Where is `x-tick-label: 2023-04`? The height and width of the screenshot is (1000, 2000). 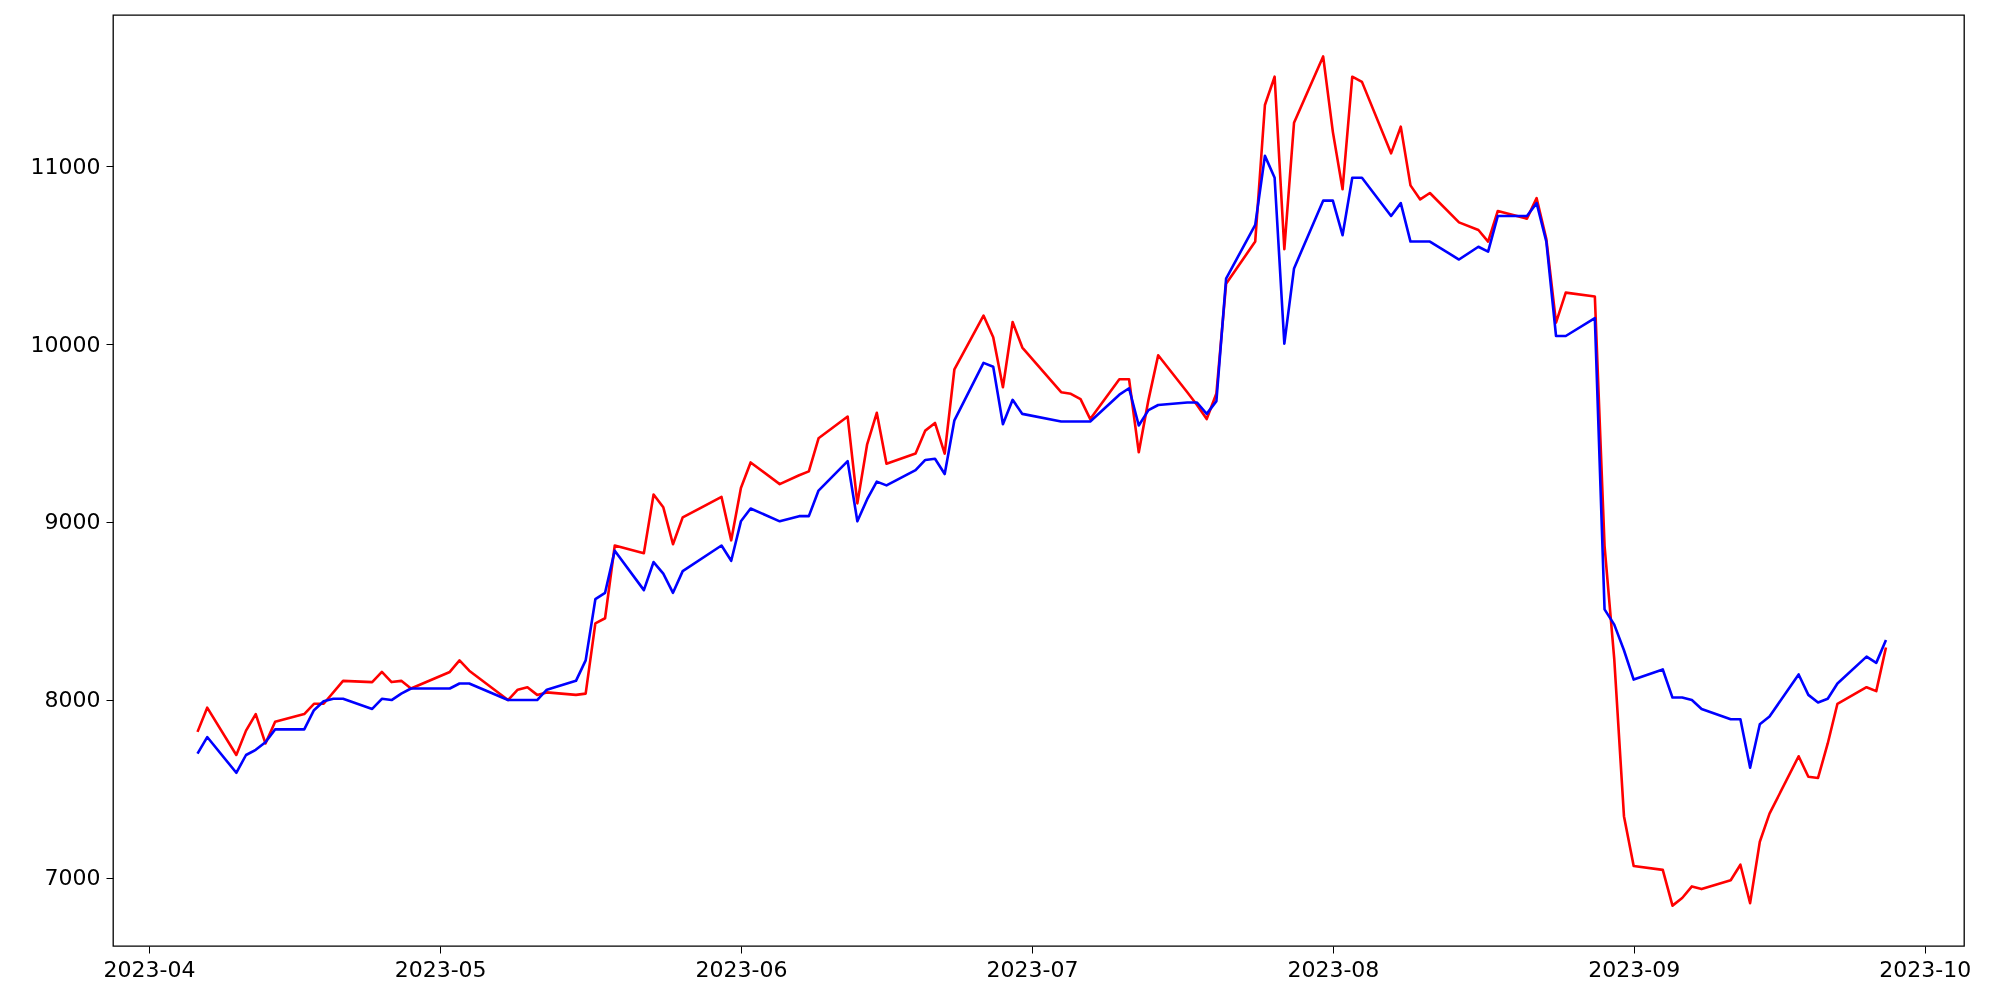 x-tick-label: 2023-04 is located at coordinates (149, 969).